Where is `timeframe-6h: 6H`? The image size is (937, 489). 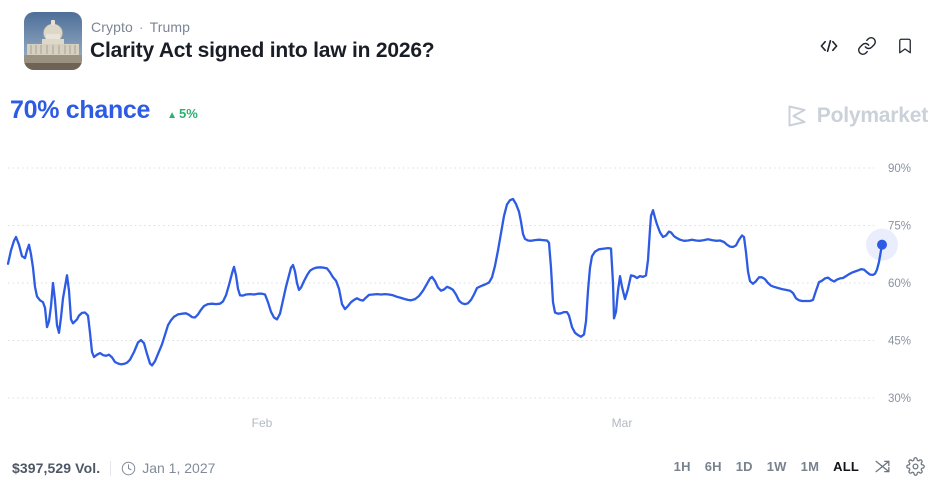
timeframe-6h: 6H is located at coordinates (713, 466).